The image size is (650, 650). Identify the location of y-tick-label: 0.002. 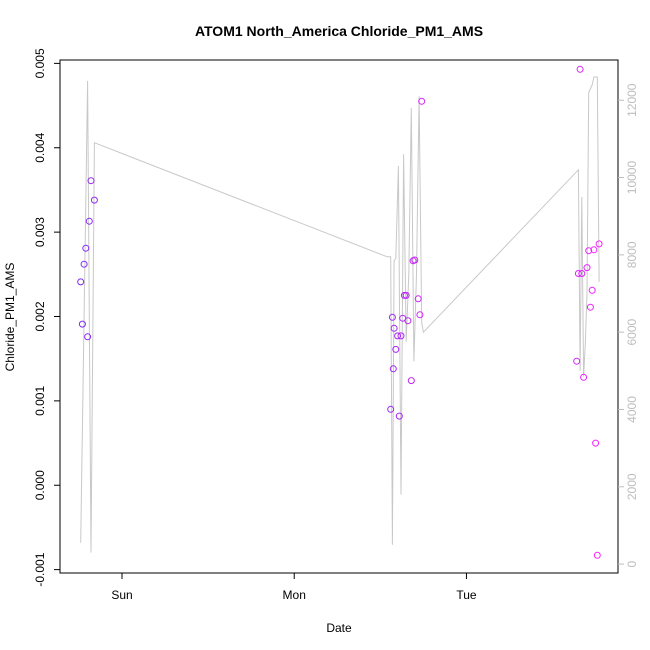
(40, 316).